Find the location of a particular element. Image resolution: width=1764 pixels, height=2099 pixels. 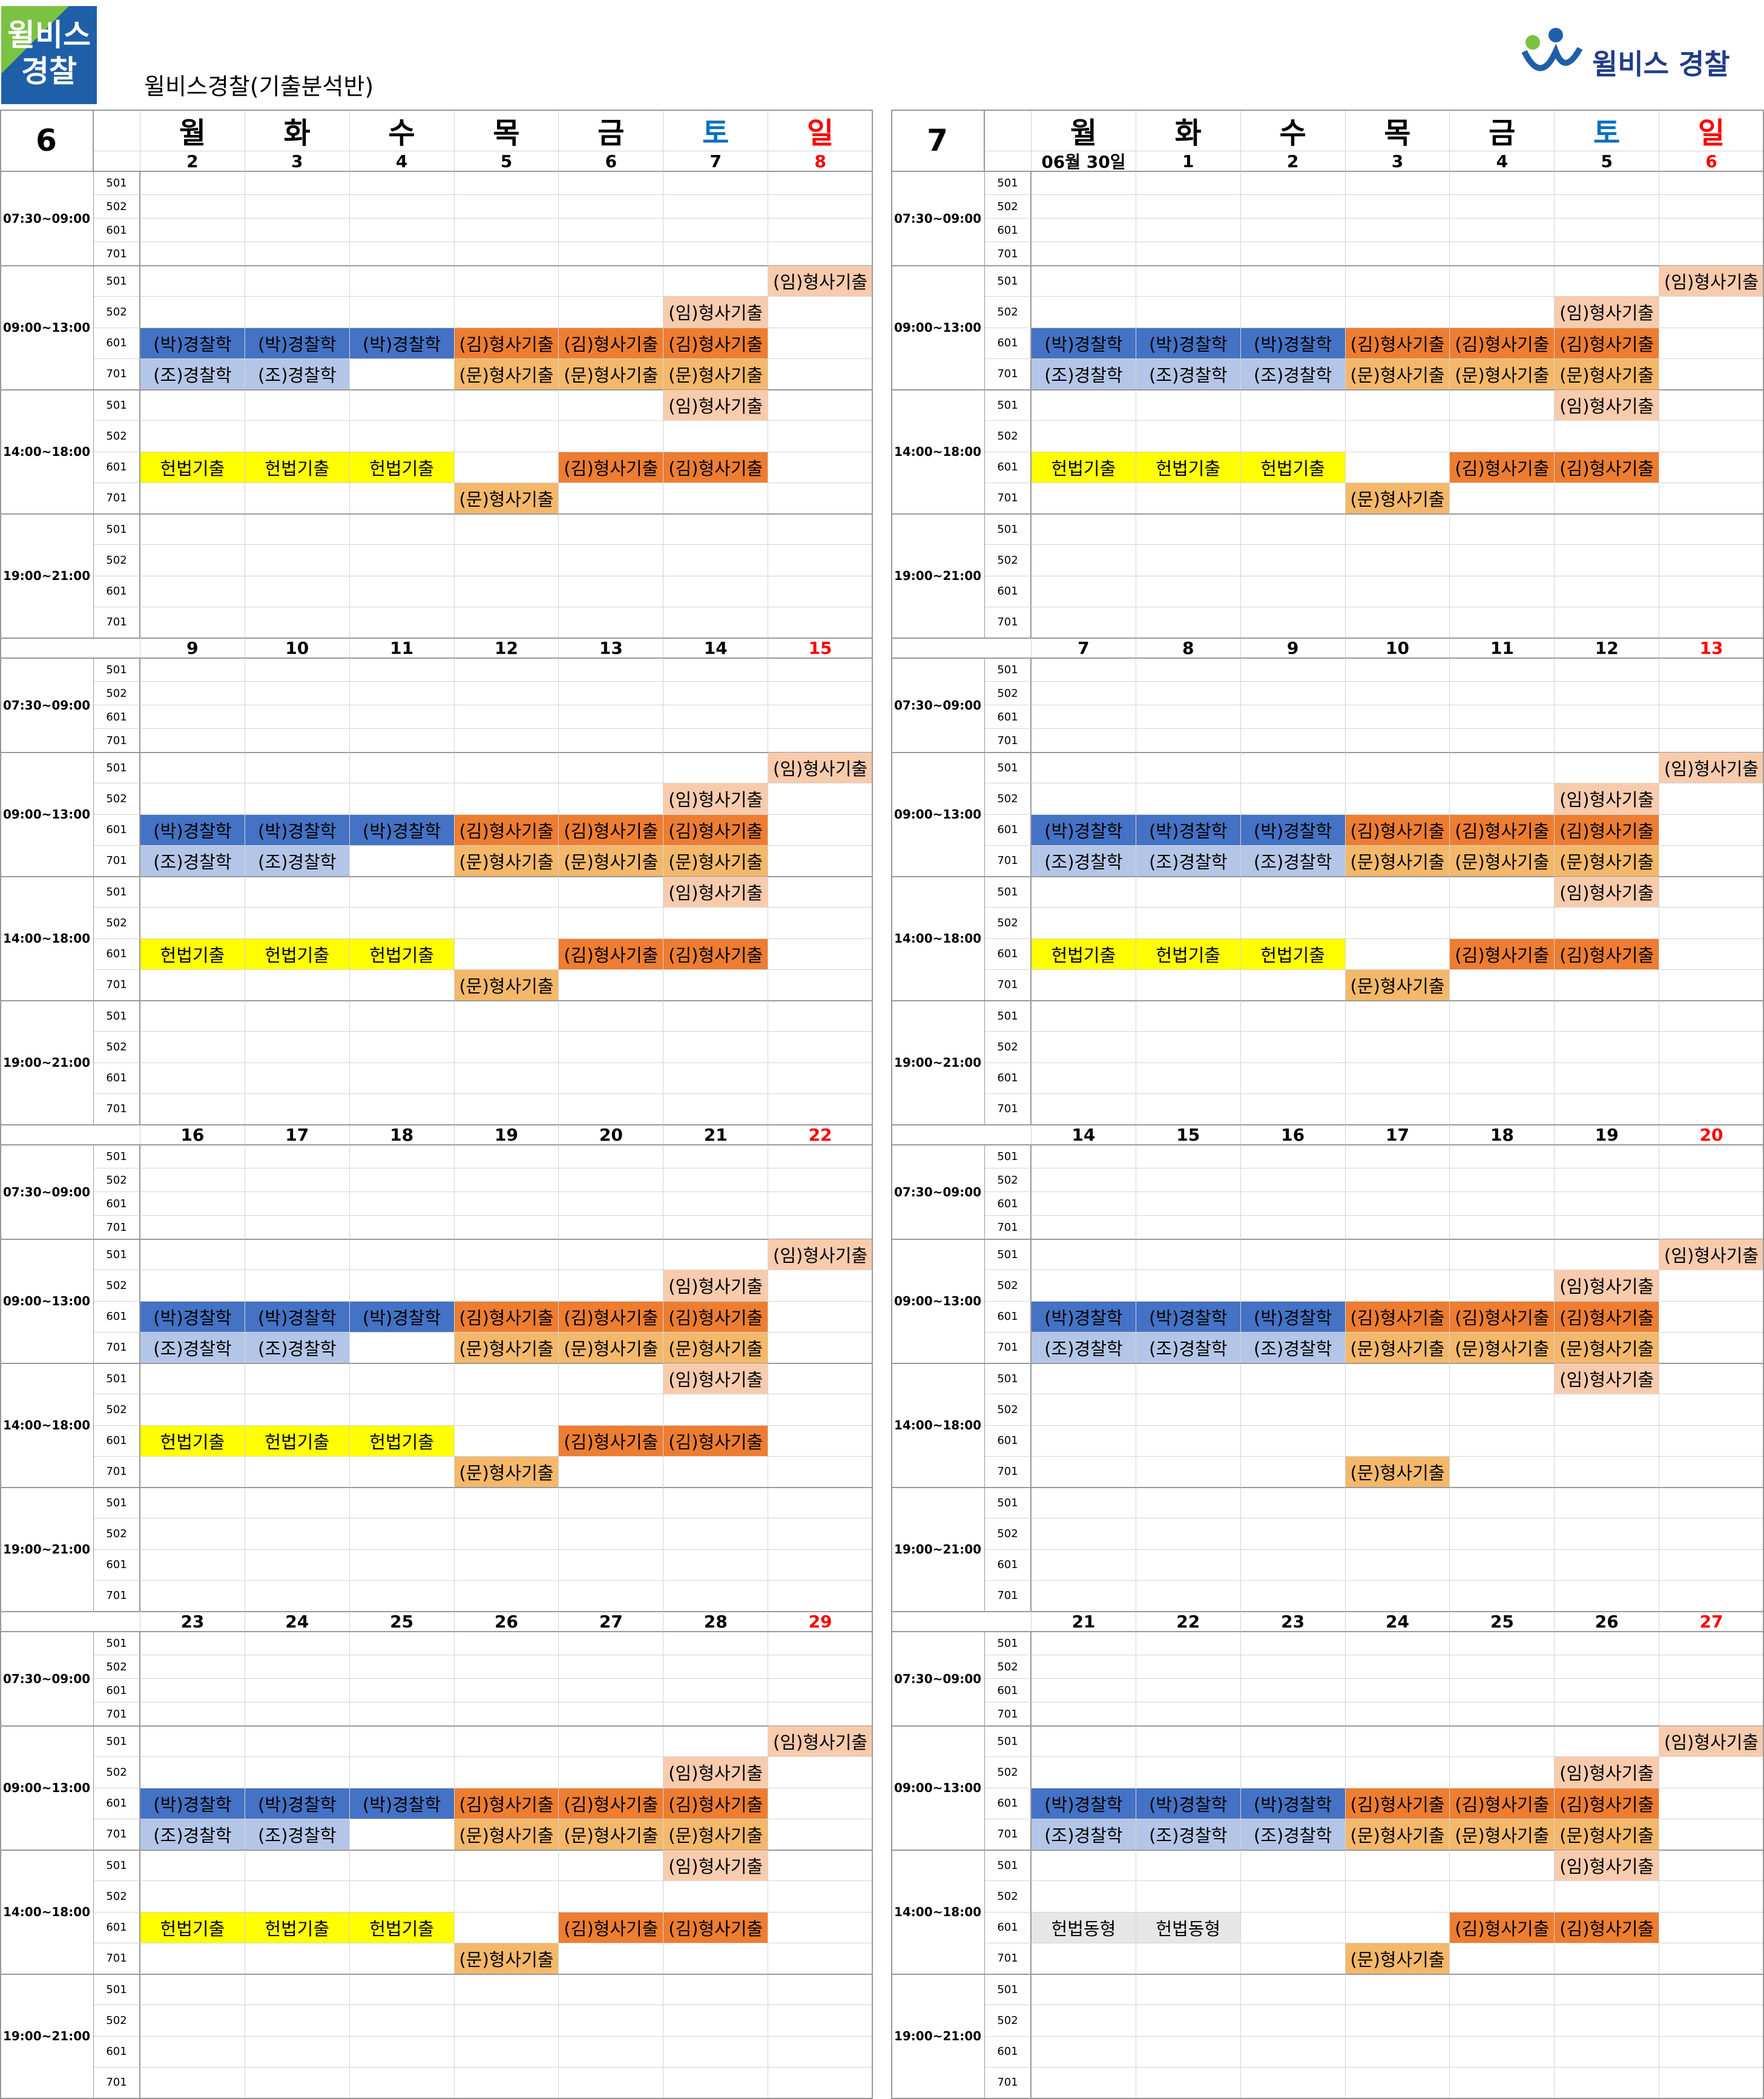

class-cell: (박)경찰학 is located at coordinates (1293, 1803).